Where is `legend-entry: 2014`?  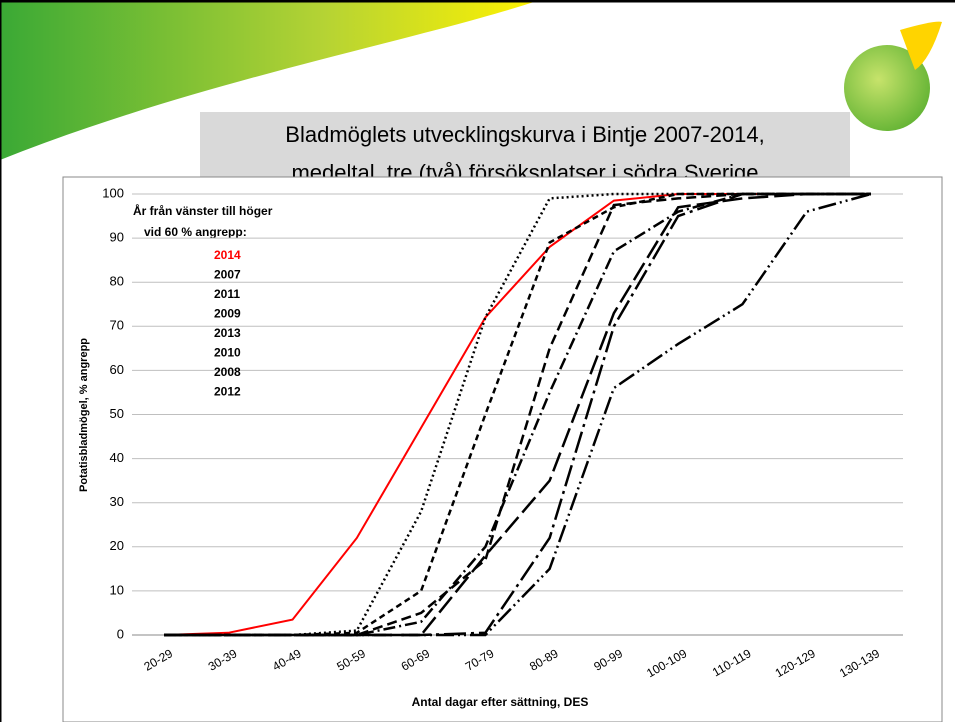 legend-entry: 2014 is located at coordinates (227, 255).